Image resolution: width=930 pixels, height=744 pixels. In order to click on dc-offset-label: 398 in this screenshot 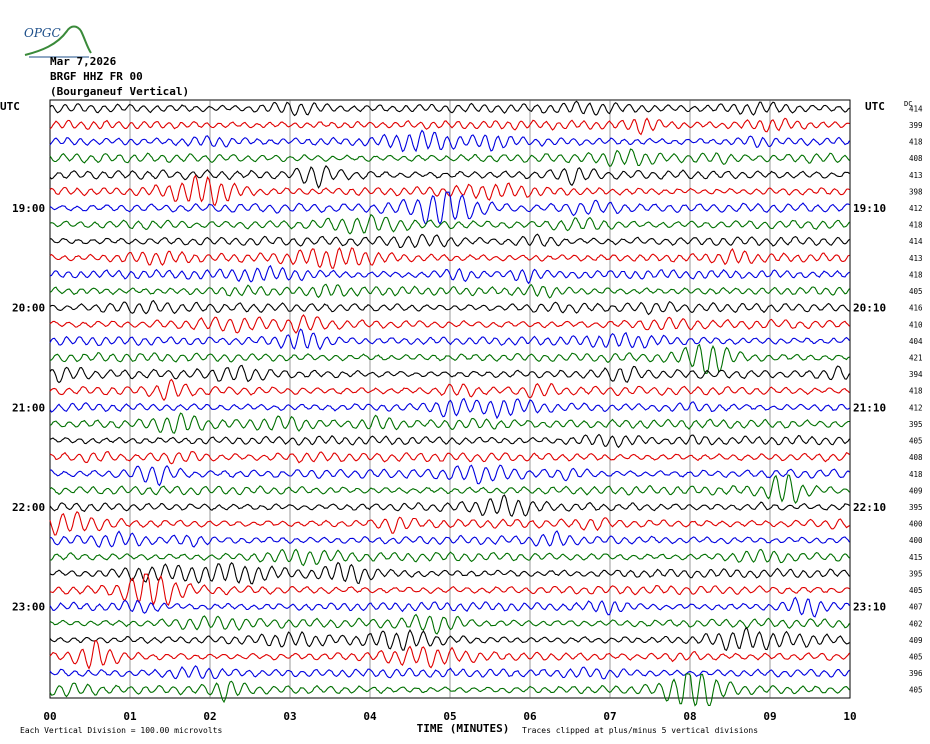, I will do `click(916, 191)`.